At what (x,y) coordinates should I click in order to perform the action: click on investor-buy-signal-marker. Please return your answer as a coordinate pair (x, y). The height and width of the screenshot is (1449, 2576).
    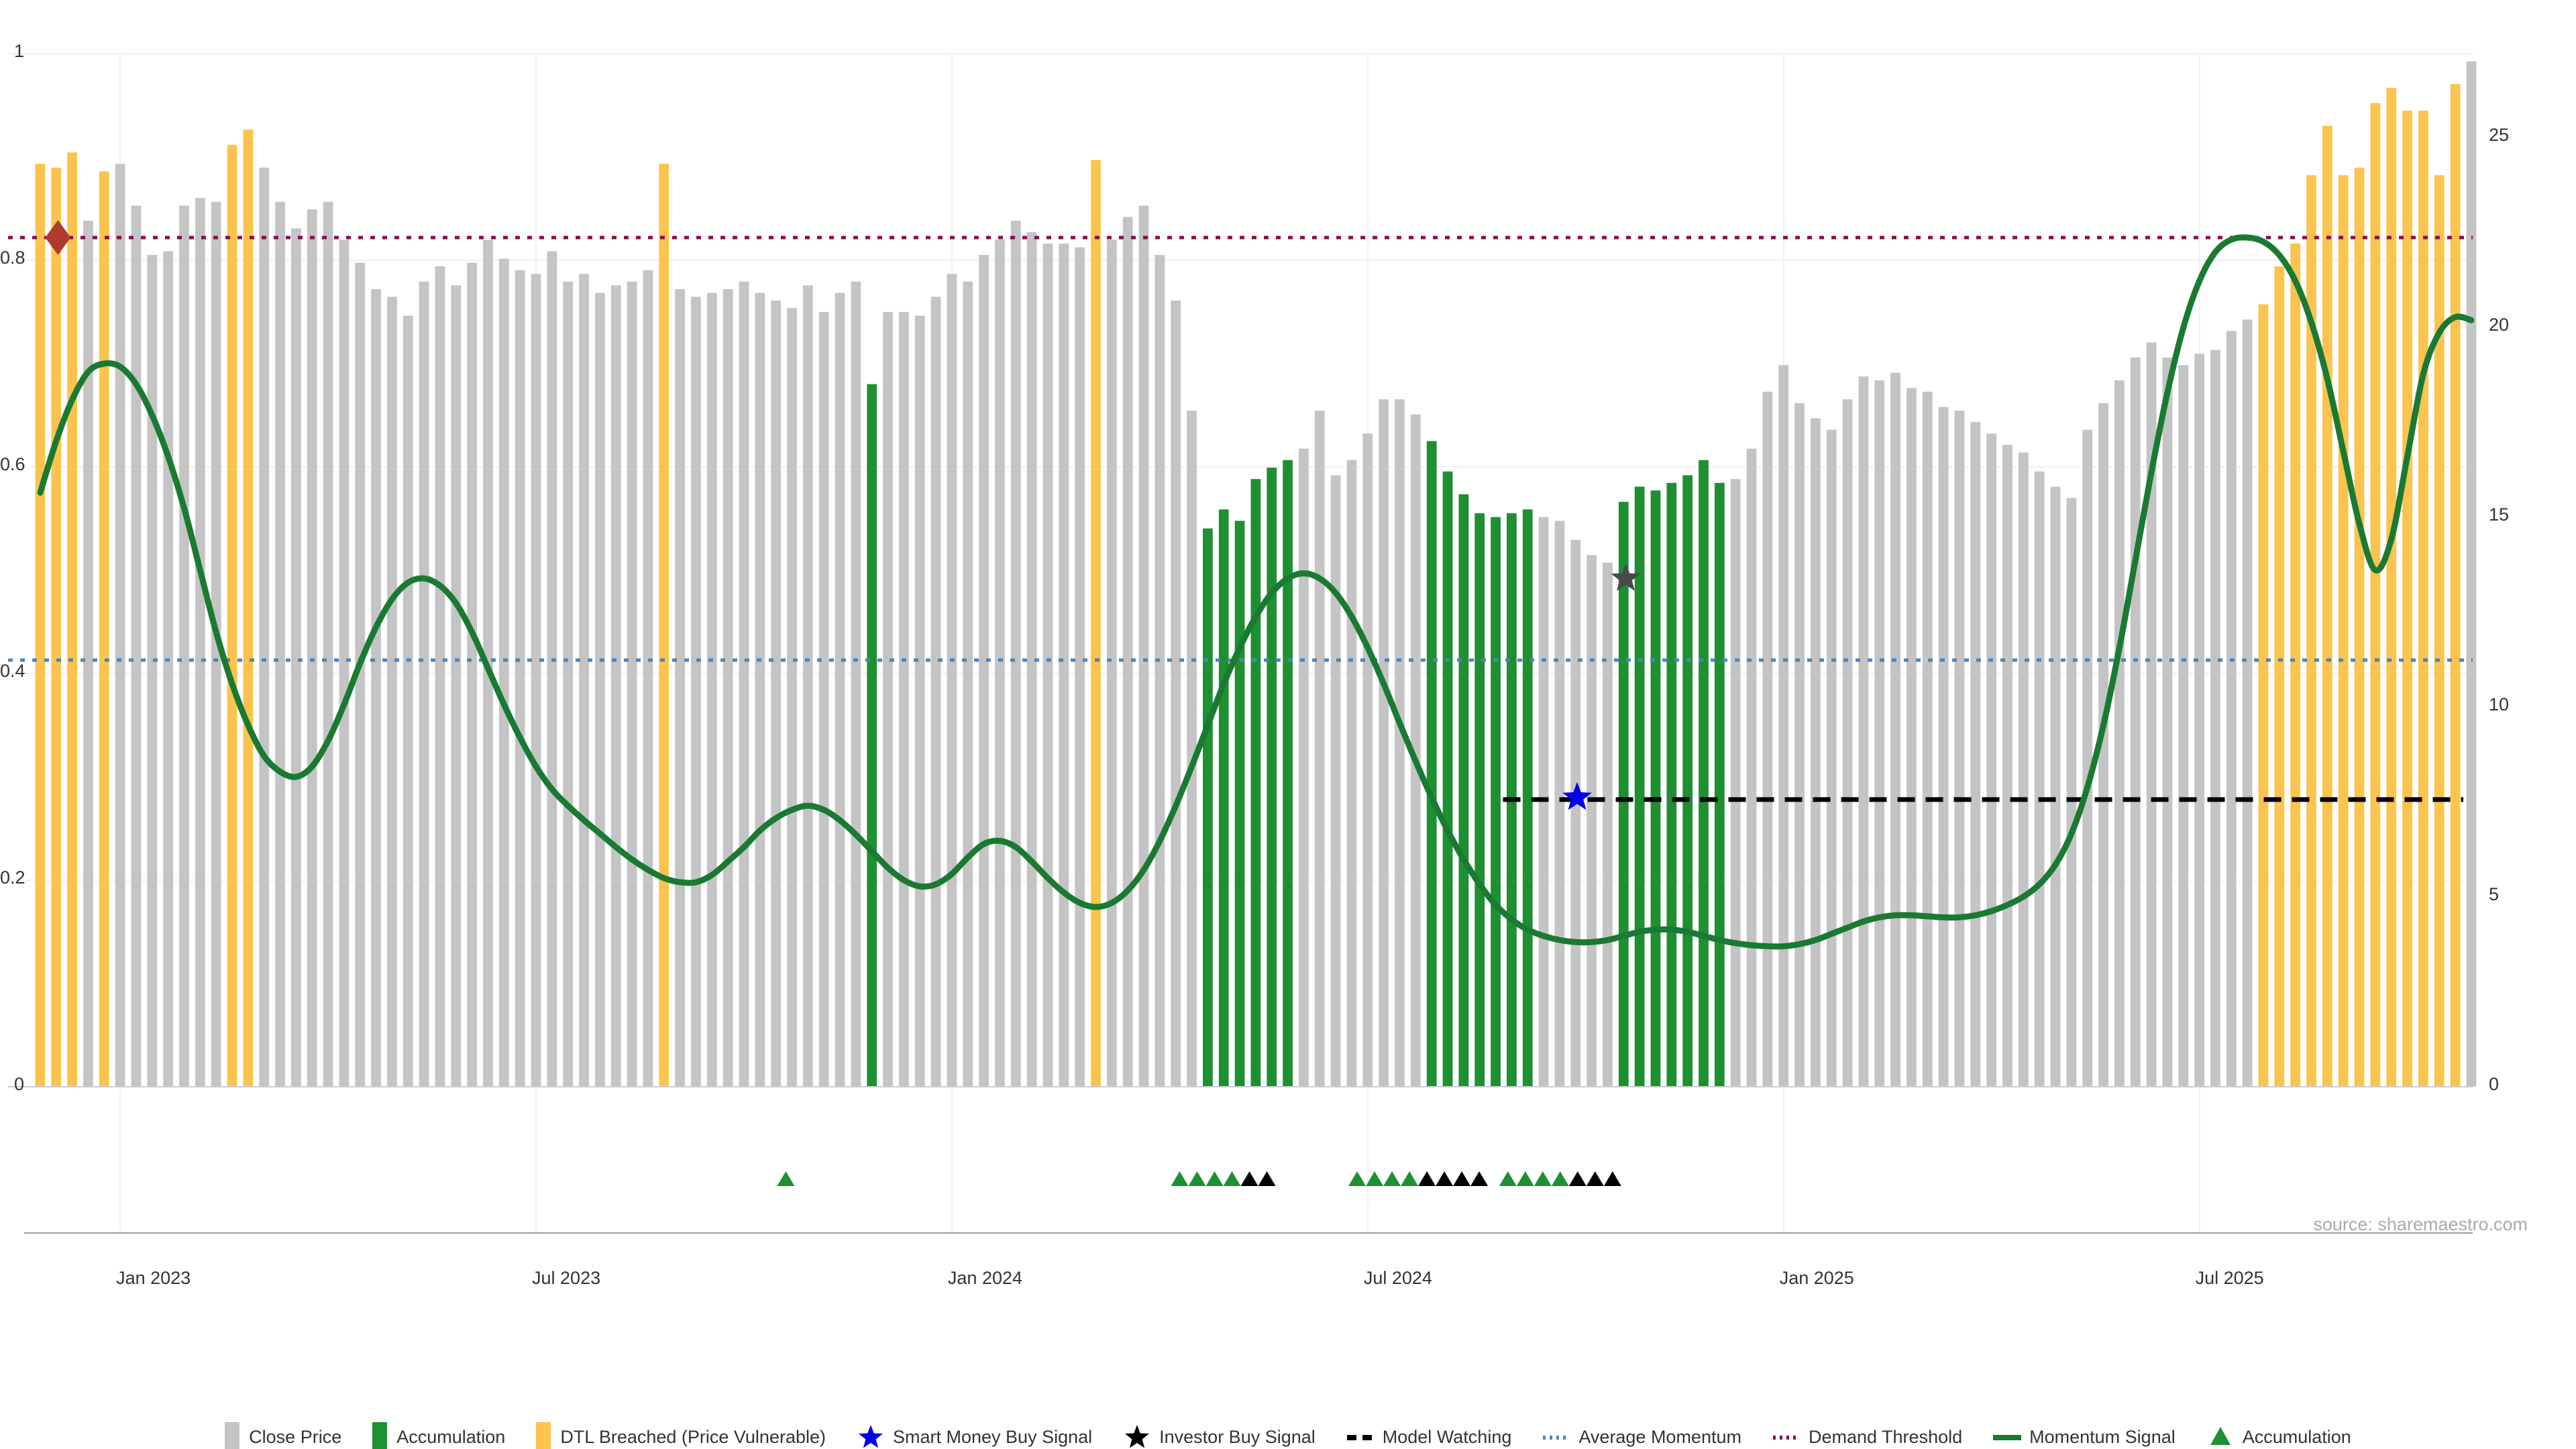
    Looking at the image, I should click on (1626, 577).